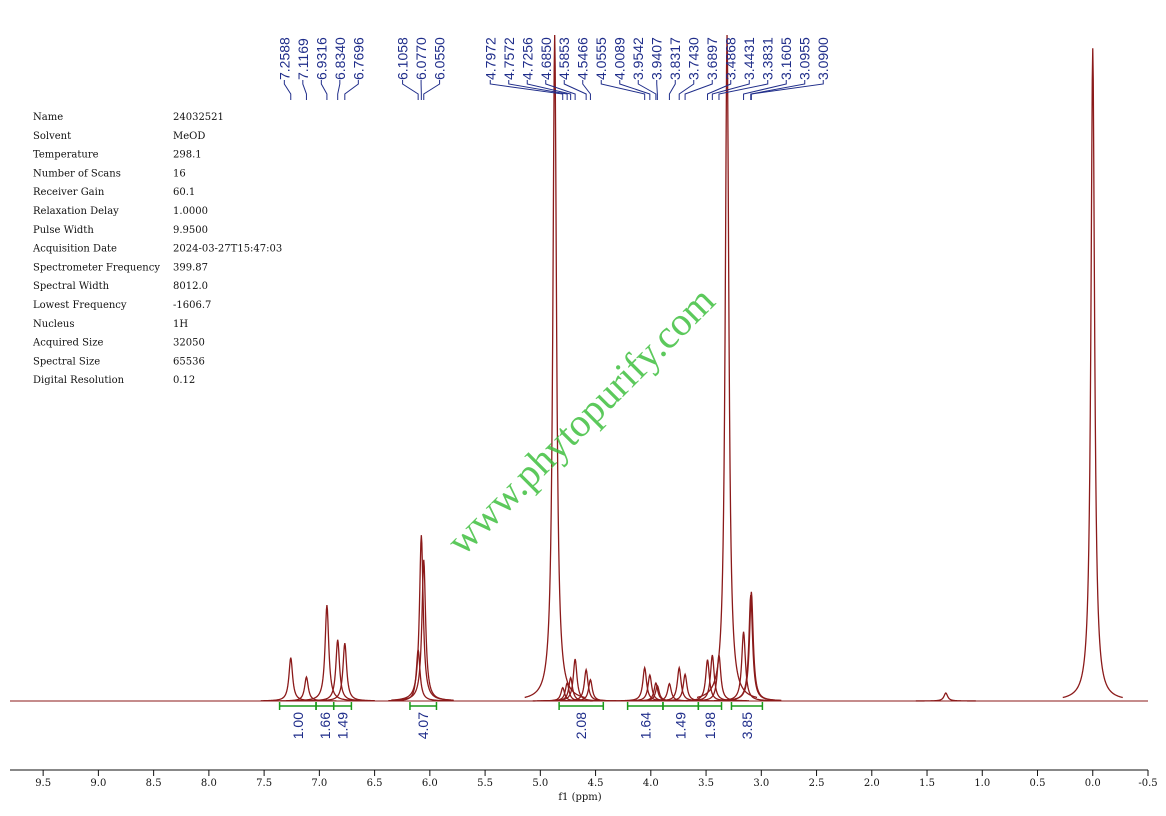  Describe the element at coordinates (581, 725) in the screenshot. I see `integral-label: 2.08` at that location.